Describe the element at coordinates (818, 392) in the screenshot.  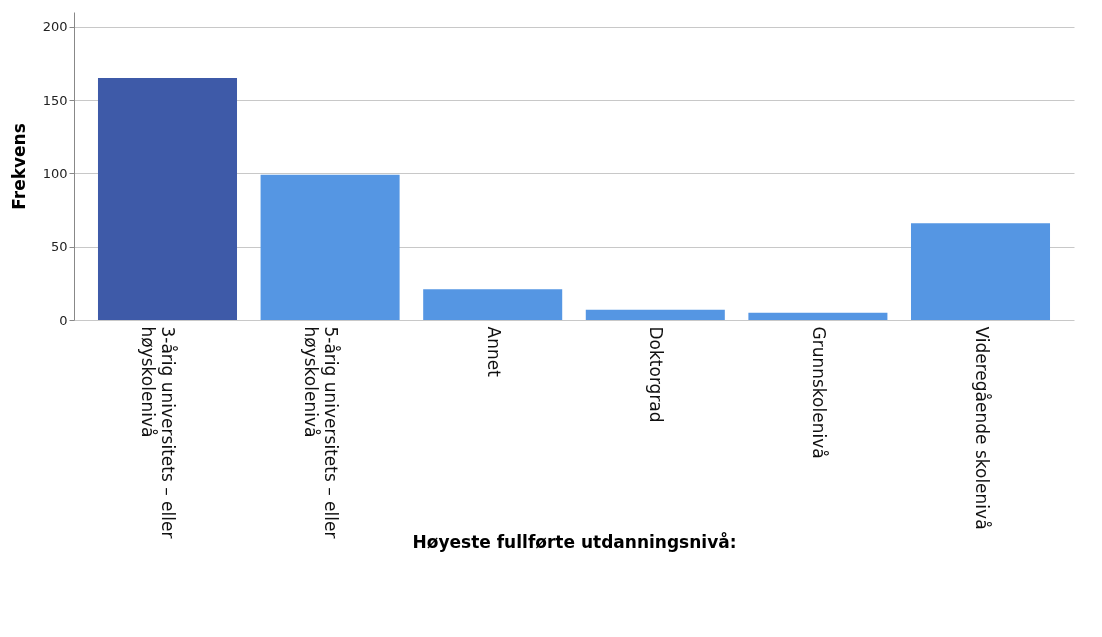
I see `x-tick-label: Grunnskolenivå` at that location.